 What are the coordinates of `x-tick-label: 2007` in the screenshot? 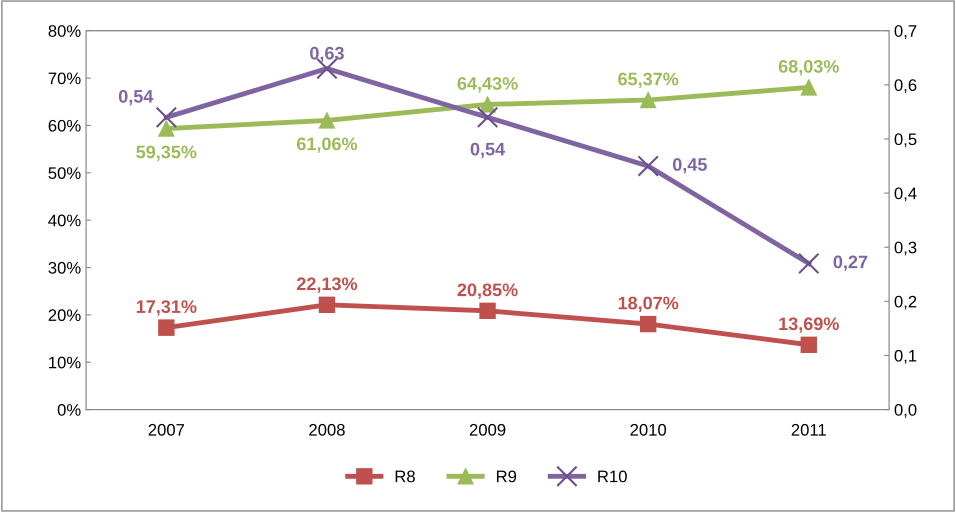 It's located at (166, 430).